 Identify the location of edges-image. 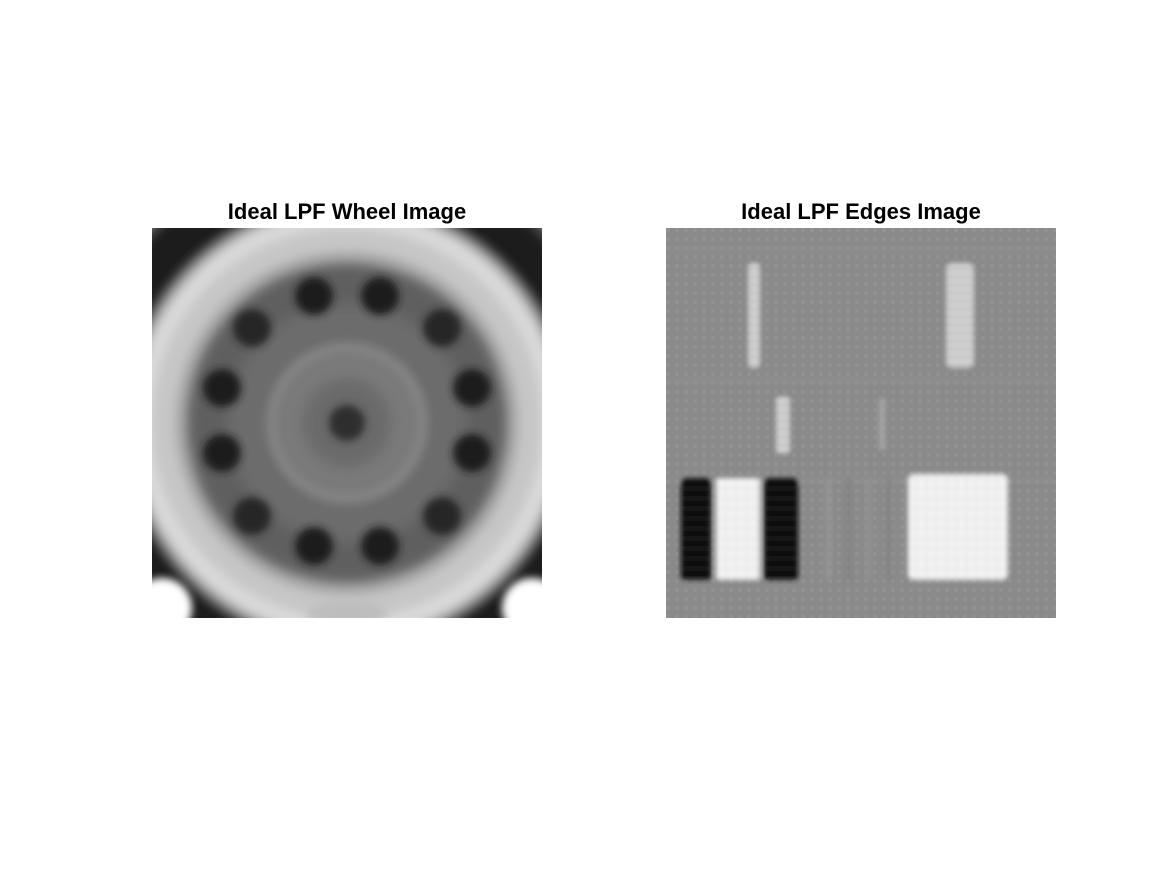
(861, 423).